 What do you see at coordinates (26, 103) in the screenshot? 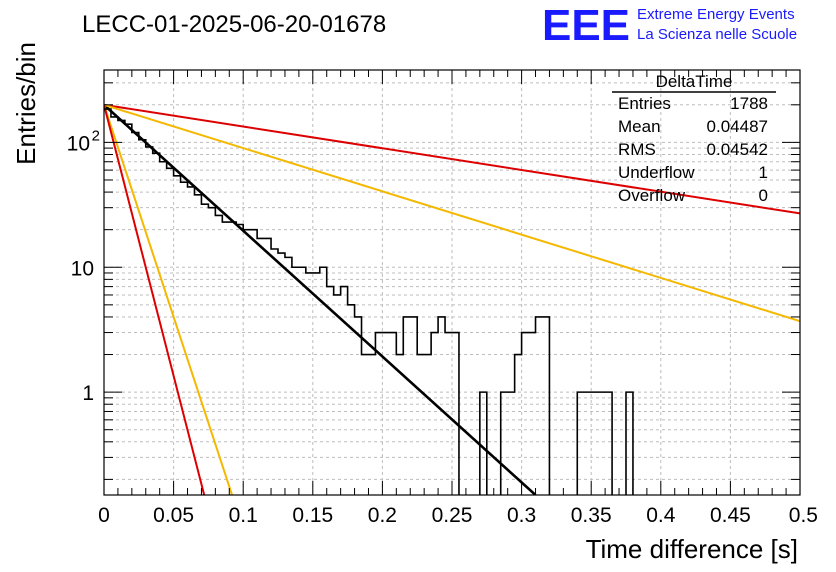
I see `y-axis-title: Entries/bin` at bounding box center [26, 103].